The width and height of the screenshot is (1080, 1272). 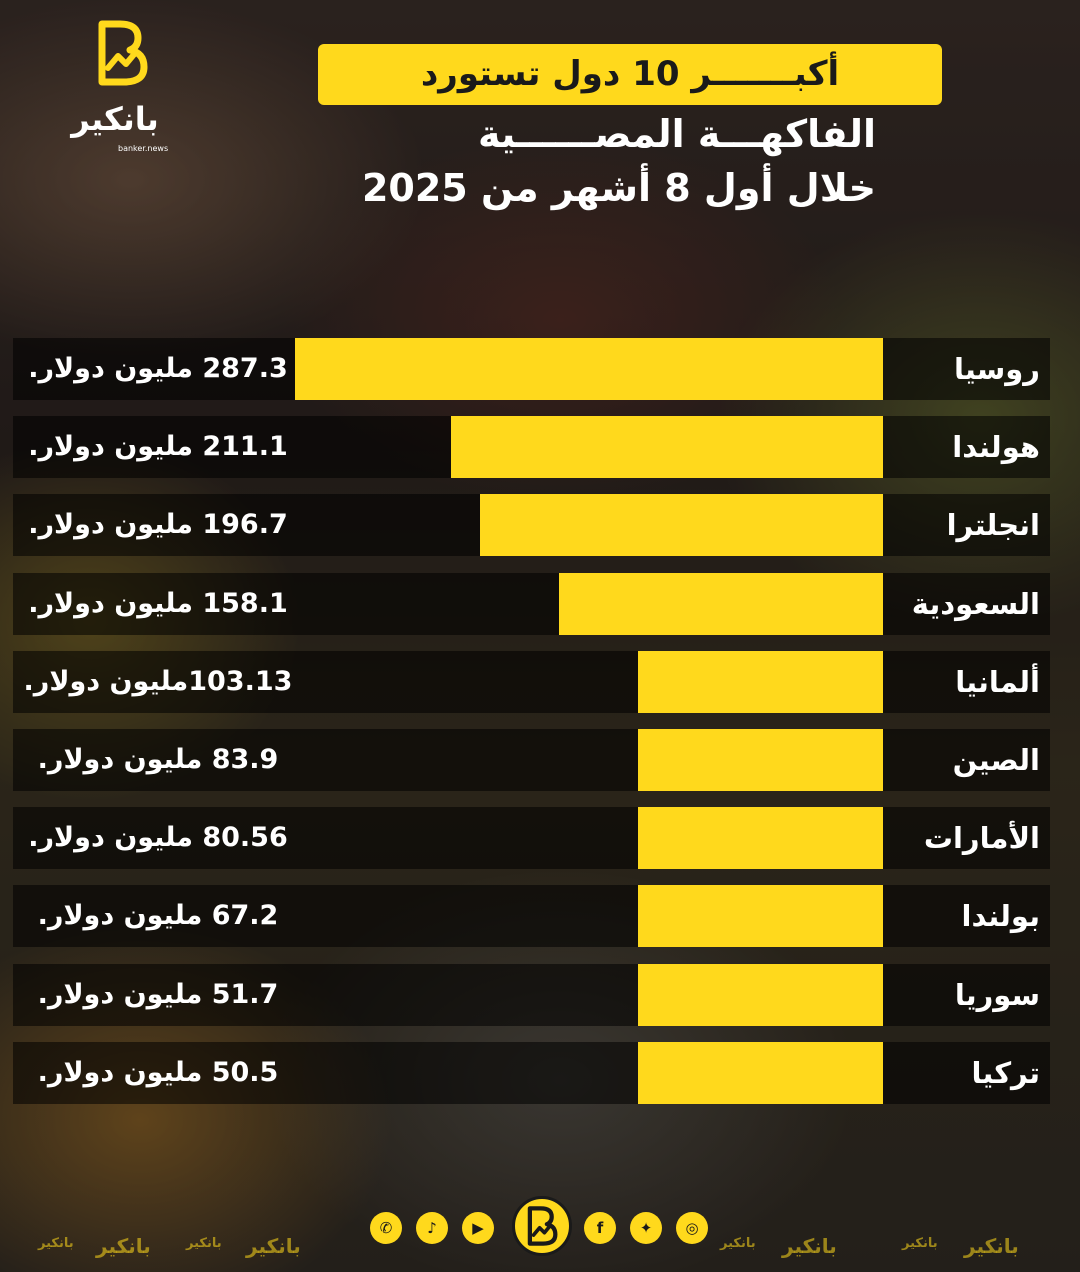 I want to click on chart-row: 211.1 مليون دولار. هولندا, so click(x=531, y=447).